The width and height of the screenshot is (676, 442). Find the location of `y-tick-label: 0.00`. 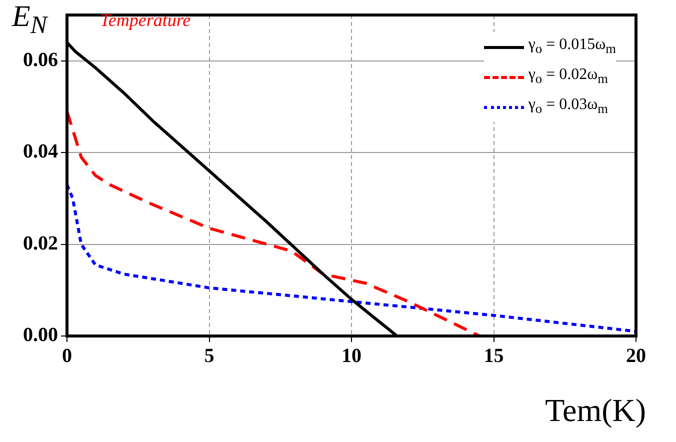

y-tick-label: 0.00 is located at coordinates (40, 335).